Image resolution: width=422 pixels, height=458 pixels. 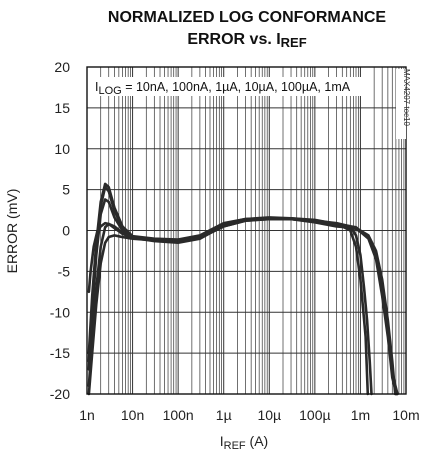 What do you see at coordinates (236, 87) in the screenshot?
I see `annotation-rest: = 10nA, 100nA, 1µA, 10µA, 100µA, 1mA` at bounding box center [236, 87].